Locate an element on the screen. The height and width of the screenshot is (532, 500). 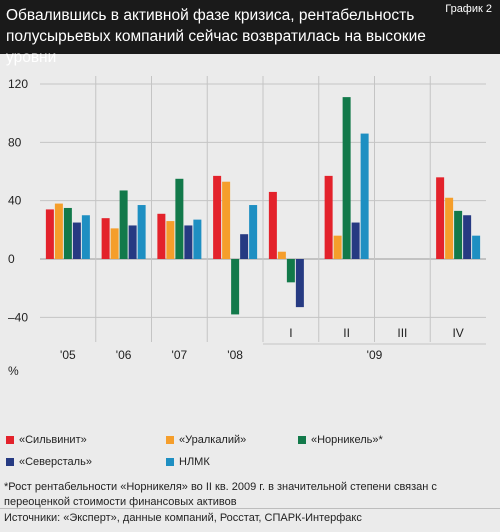
y-tick-label: –40 is located at coordinates (18, 317).